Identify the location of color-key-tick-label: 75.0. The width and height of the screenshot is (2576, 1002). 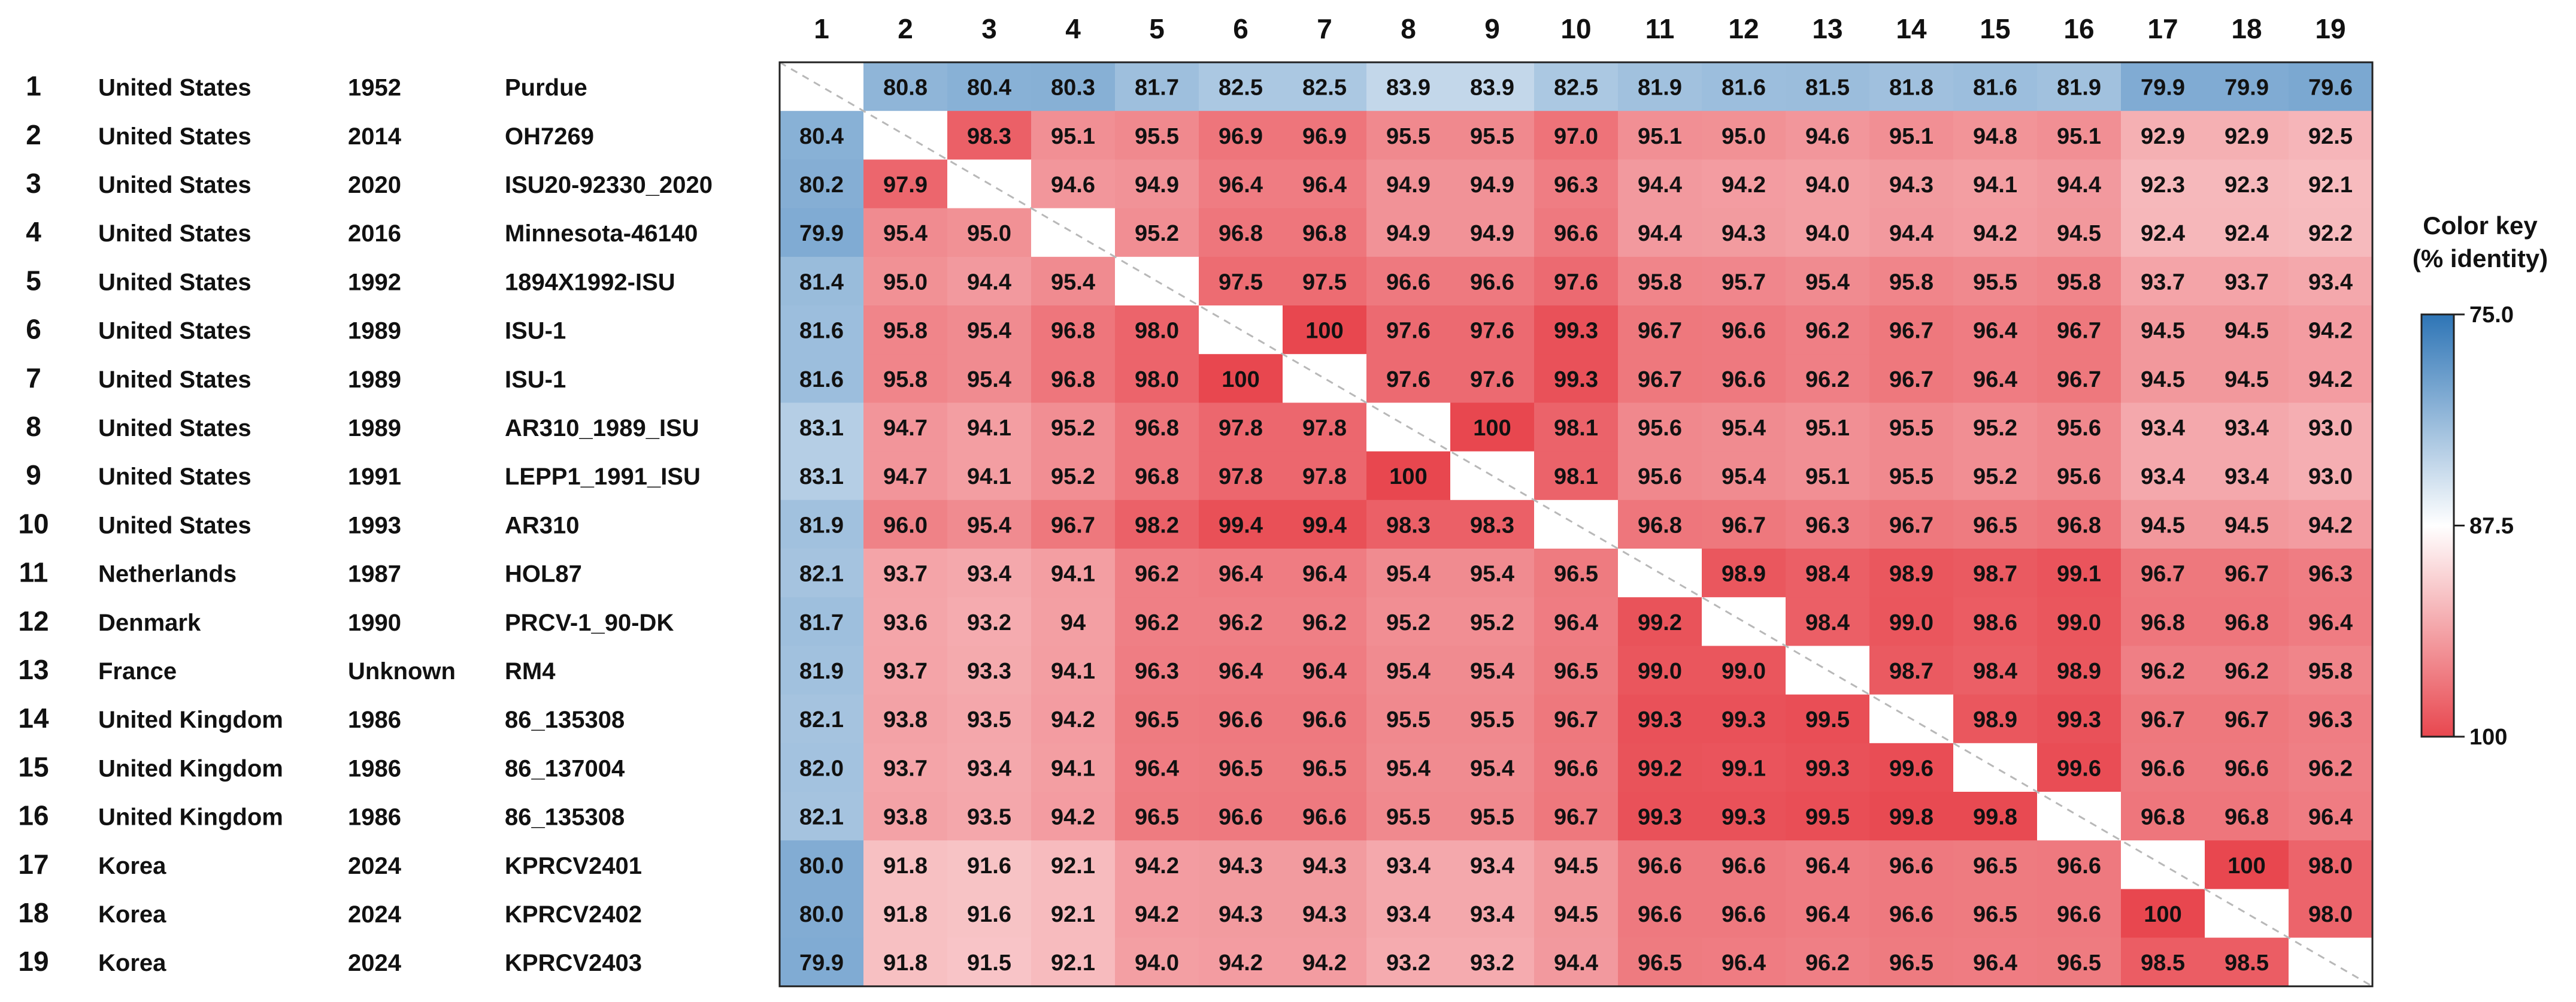
(2491, 315).